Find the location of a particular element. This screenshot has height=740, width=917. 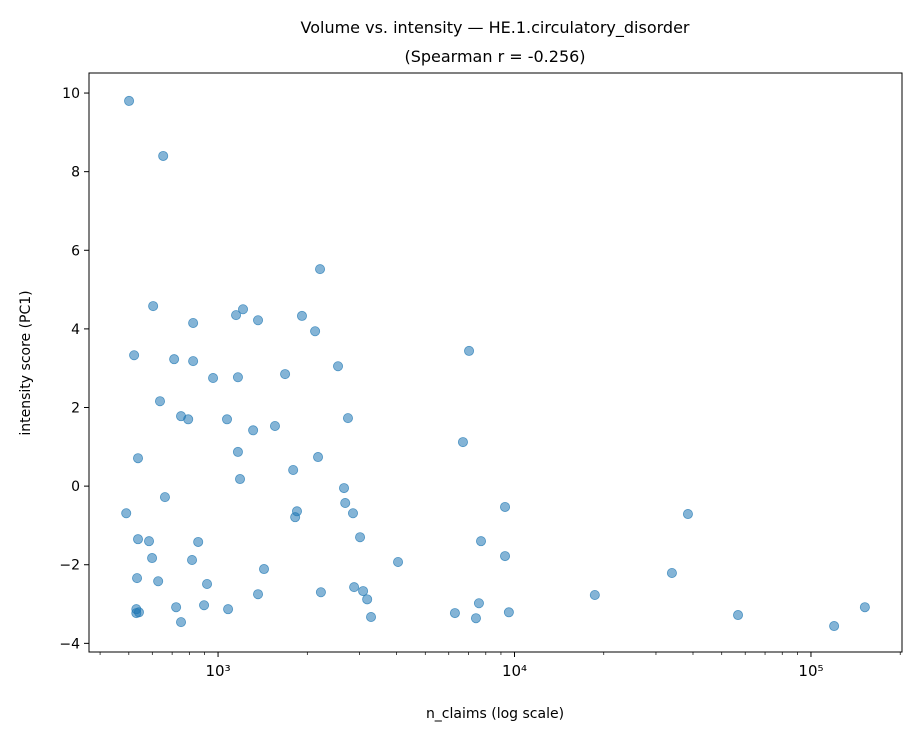

x-tick-label: 10³ is located at coordinates (218, 671).